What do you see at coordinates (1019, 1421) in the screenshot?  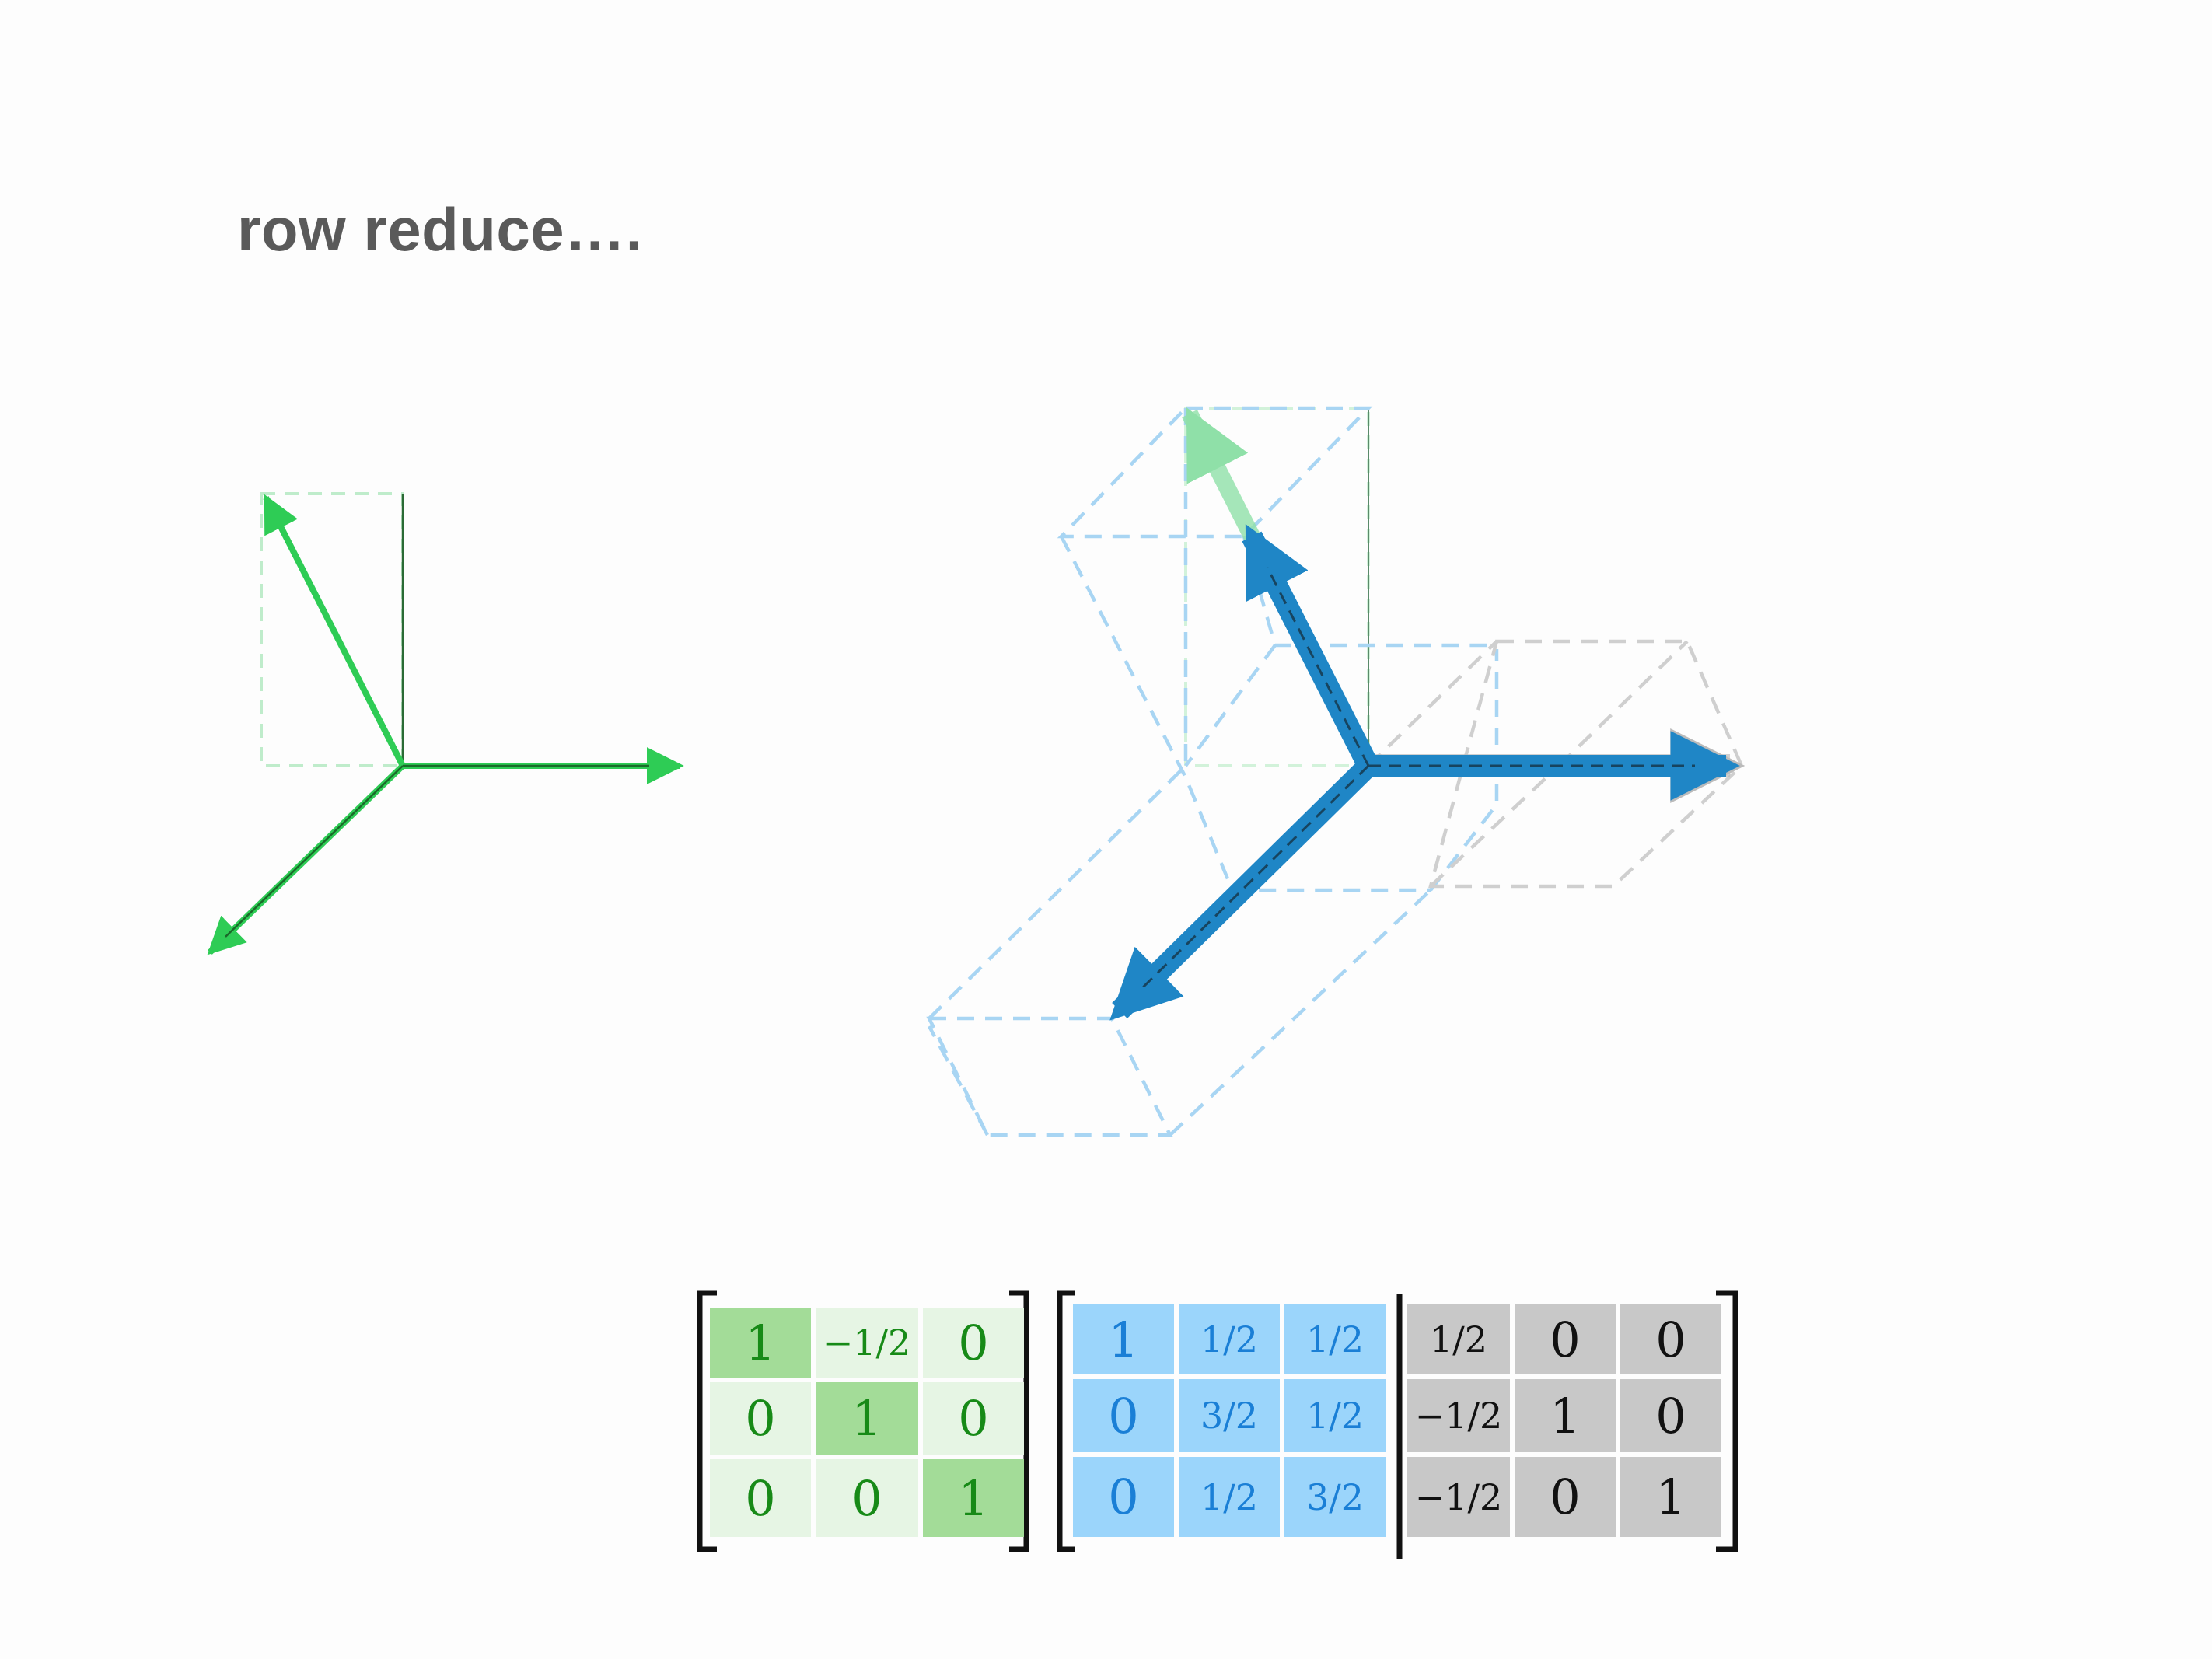 I see `left-matrix-close-bracket` at bounding box center [1019, 1421].